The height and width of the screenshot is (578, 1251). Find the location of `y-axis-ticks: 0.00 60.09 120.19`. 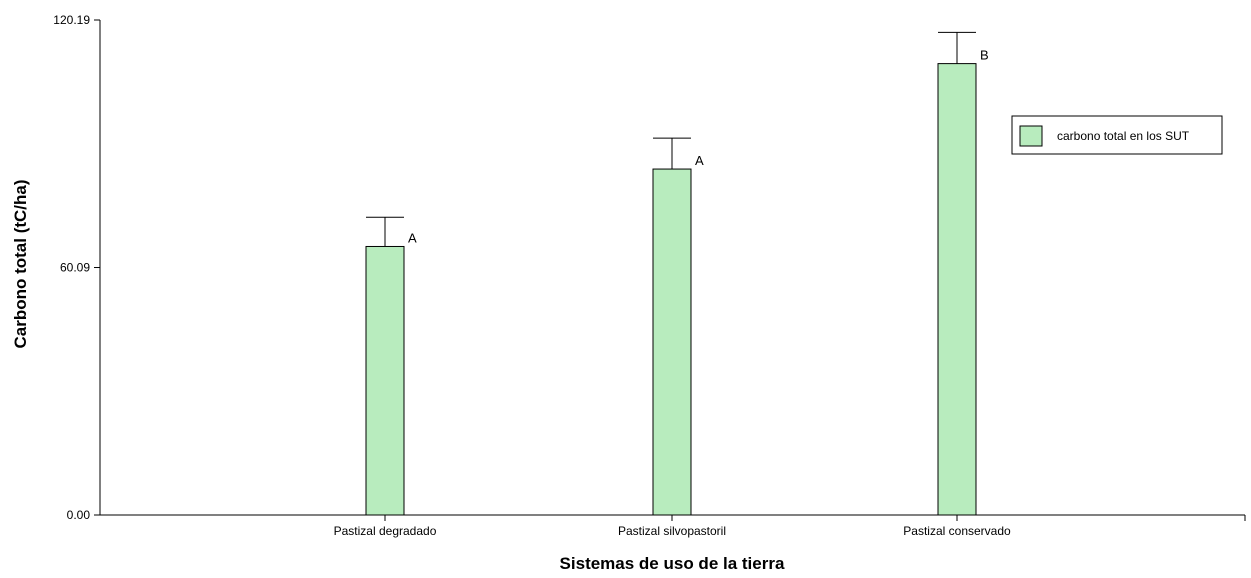

y-axis-ticks: 0.00 60.09 120.19 is located at coordinates (76, 267).